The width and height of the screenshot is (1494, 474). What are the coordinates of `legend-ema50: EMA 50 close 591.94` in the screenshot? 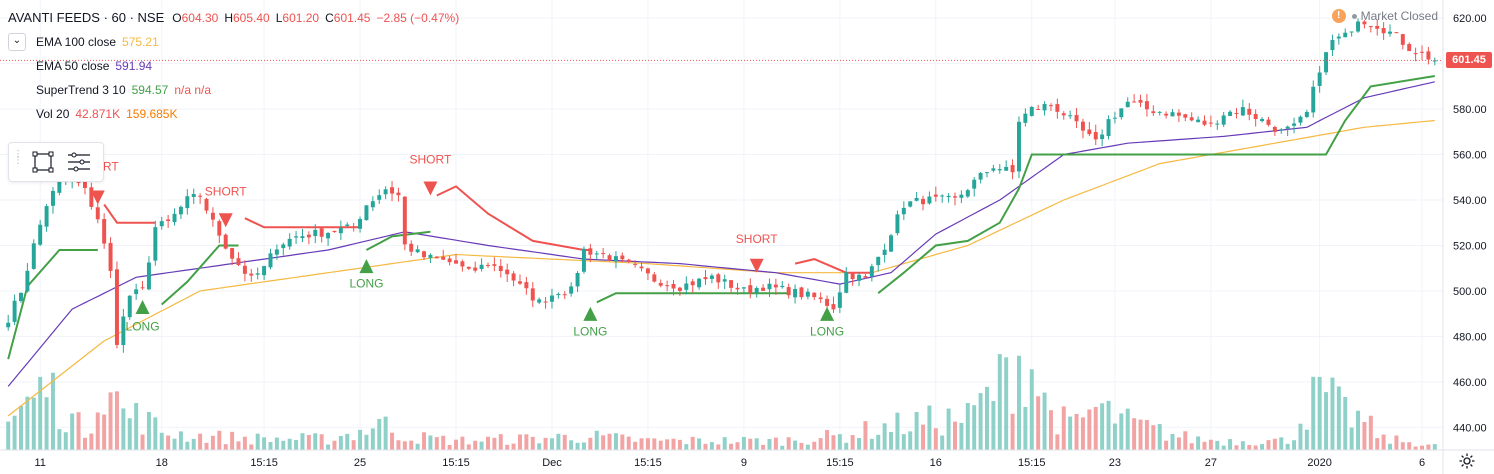 It's located at (236, 66).